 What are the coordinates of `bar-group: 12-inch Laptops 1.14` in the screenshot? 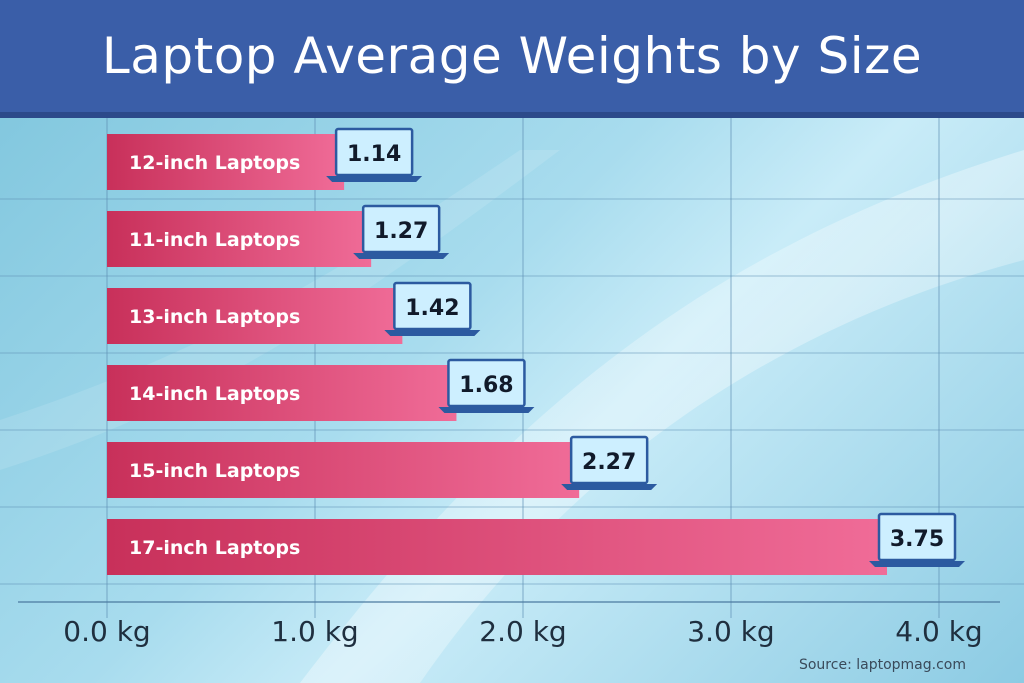 It's located at (265, 158).